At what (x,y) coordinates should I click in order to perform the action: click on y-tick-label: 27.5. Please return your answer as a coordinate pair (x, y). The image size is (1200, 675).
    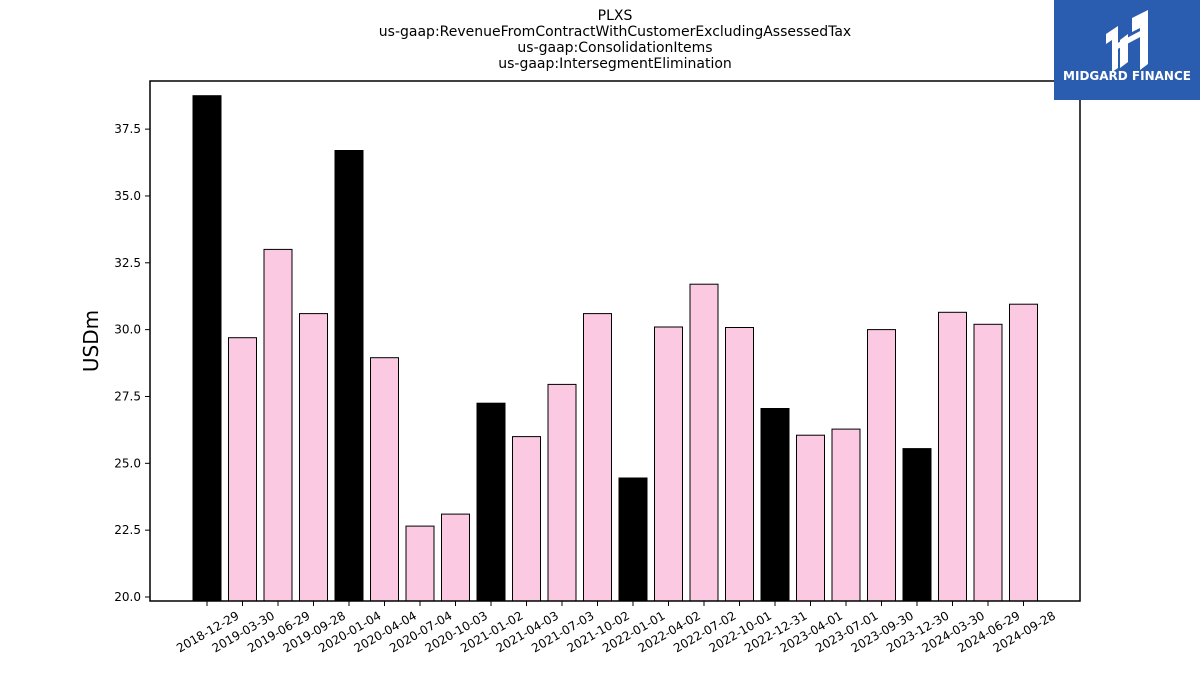
    Looking at the image, I should click on (127, 396).